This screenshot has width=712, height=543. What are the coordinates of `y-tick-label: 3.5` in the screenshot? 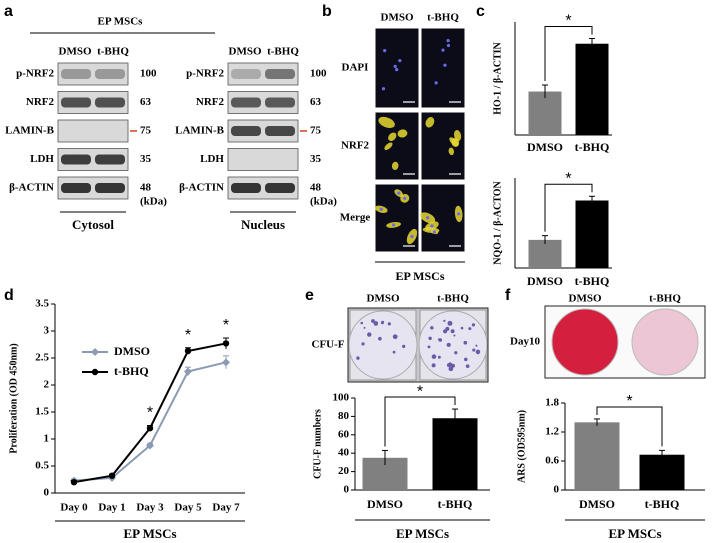 It's located at (42, 304).